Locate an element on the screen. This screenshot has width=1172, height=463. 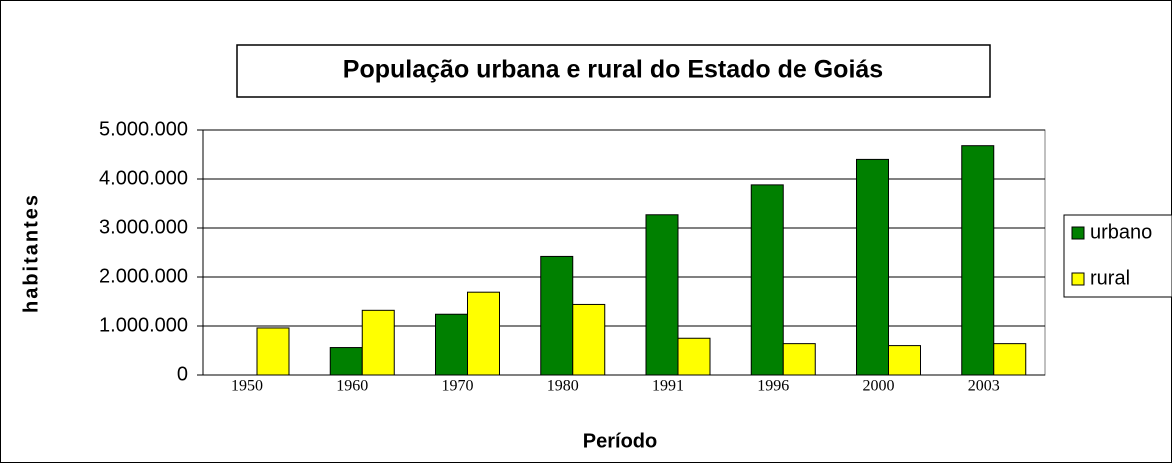
x-tick-label: 1980 is located at coordinates (563, 386).